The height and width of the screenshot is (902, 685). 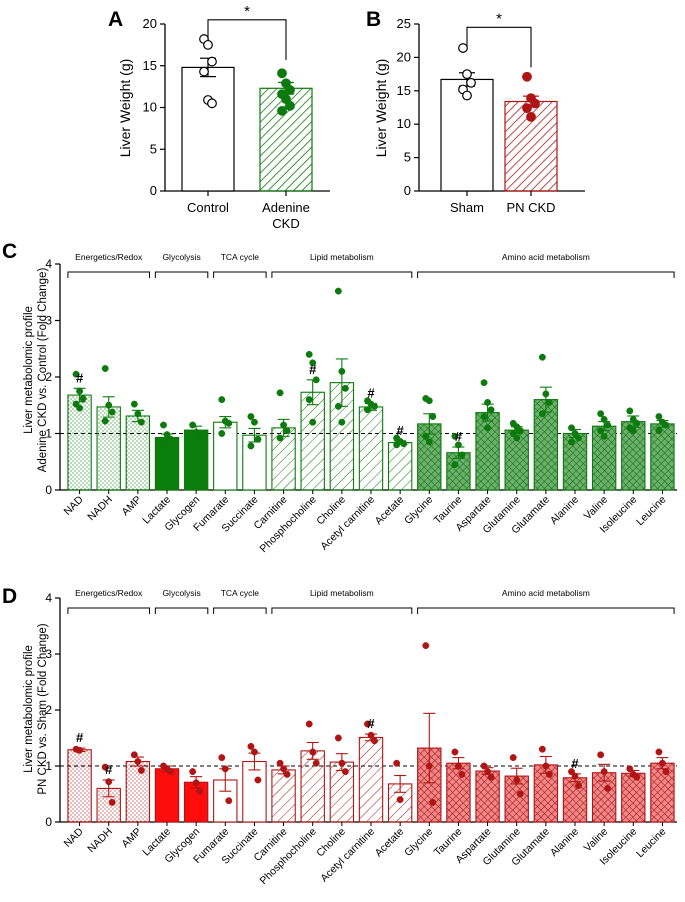 What do you see at coordinates (247, 39) in the screenshot?
I see `significance-bracket` at bounding box center [247, 39].